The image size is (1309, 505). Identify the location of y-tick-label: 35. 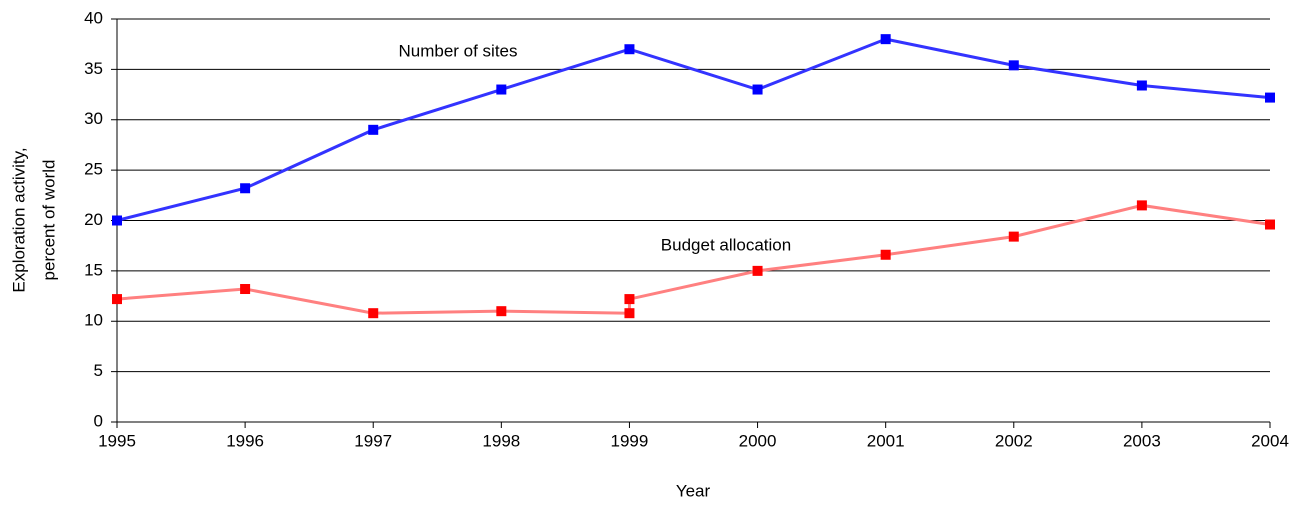
(93, 68).